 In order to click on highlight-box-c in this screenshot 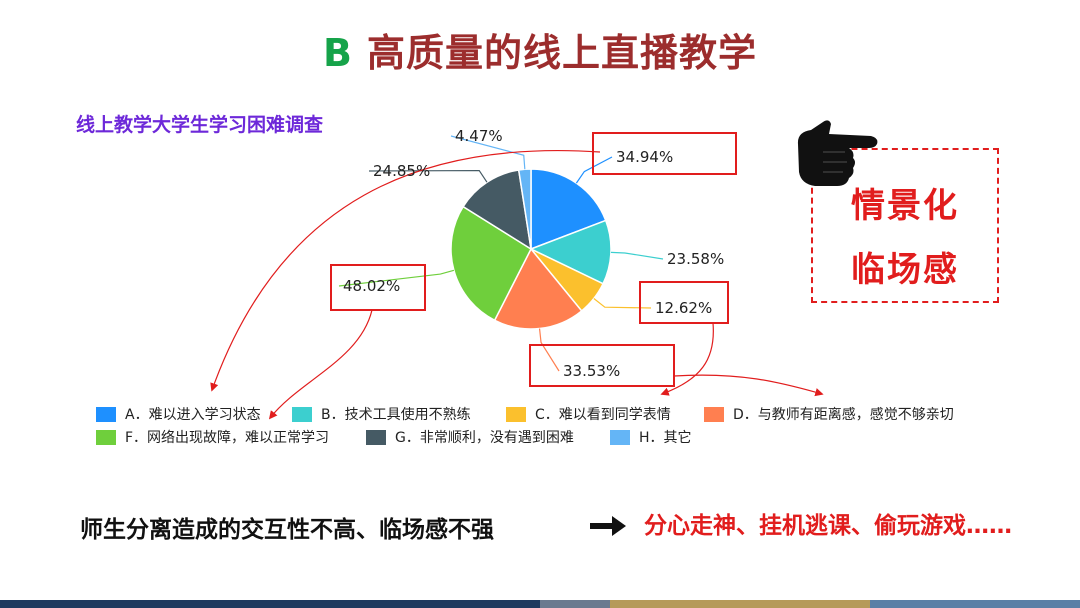, I will do `click(684, 302)`.